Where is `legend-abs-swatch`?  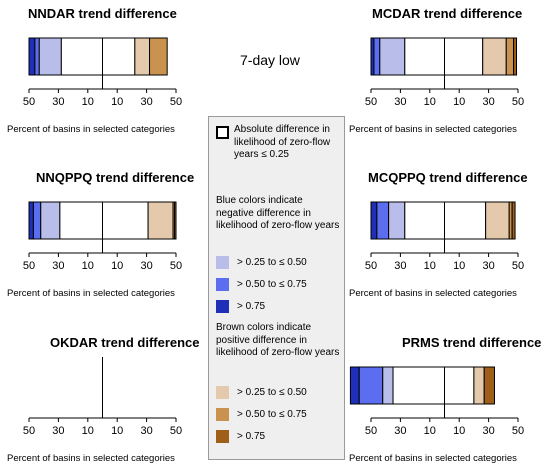 legend-abs-swatch is located at coordinates (222, 132).